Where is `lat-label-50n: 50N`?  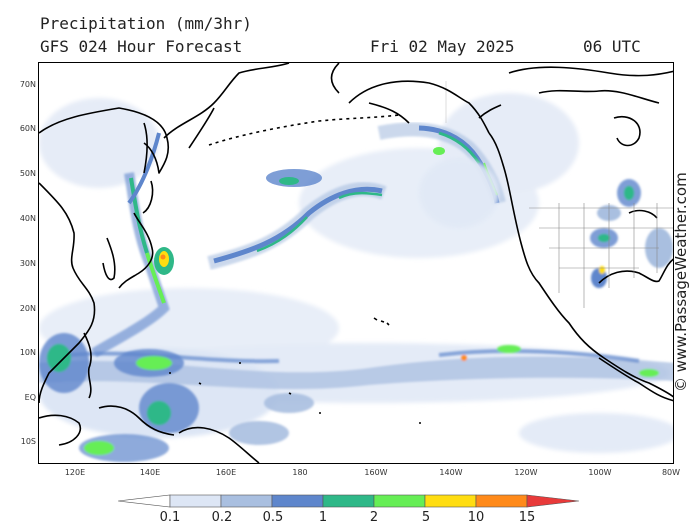 lat-label-50n: 50N is located at coordinates (27, 173).